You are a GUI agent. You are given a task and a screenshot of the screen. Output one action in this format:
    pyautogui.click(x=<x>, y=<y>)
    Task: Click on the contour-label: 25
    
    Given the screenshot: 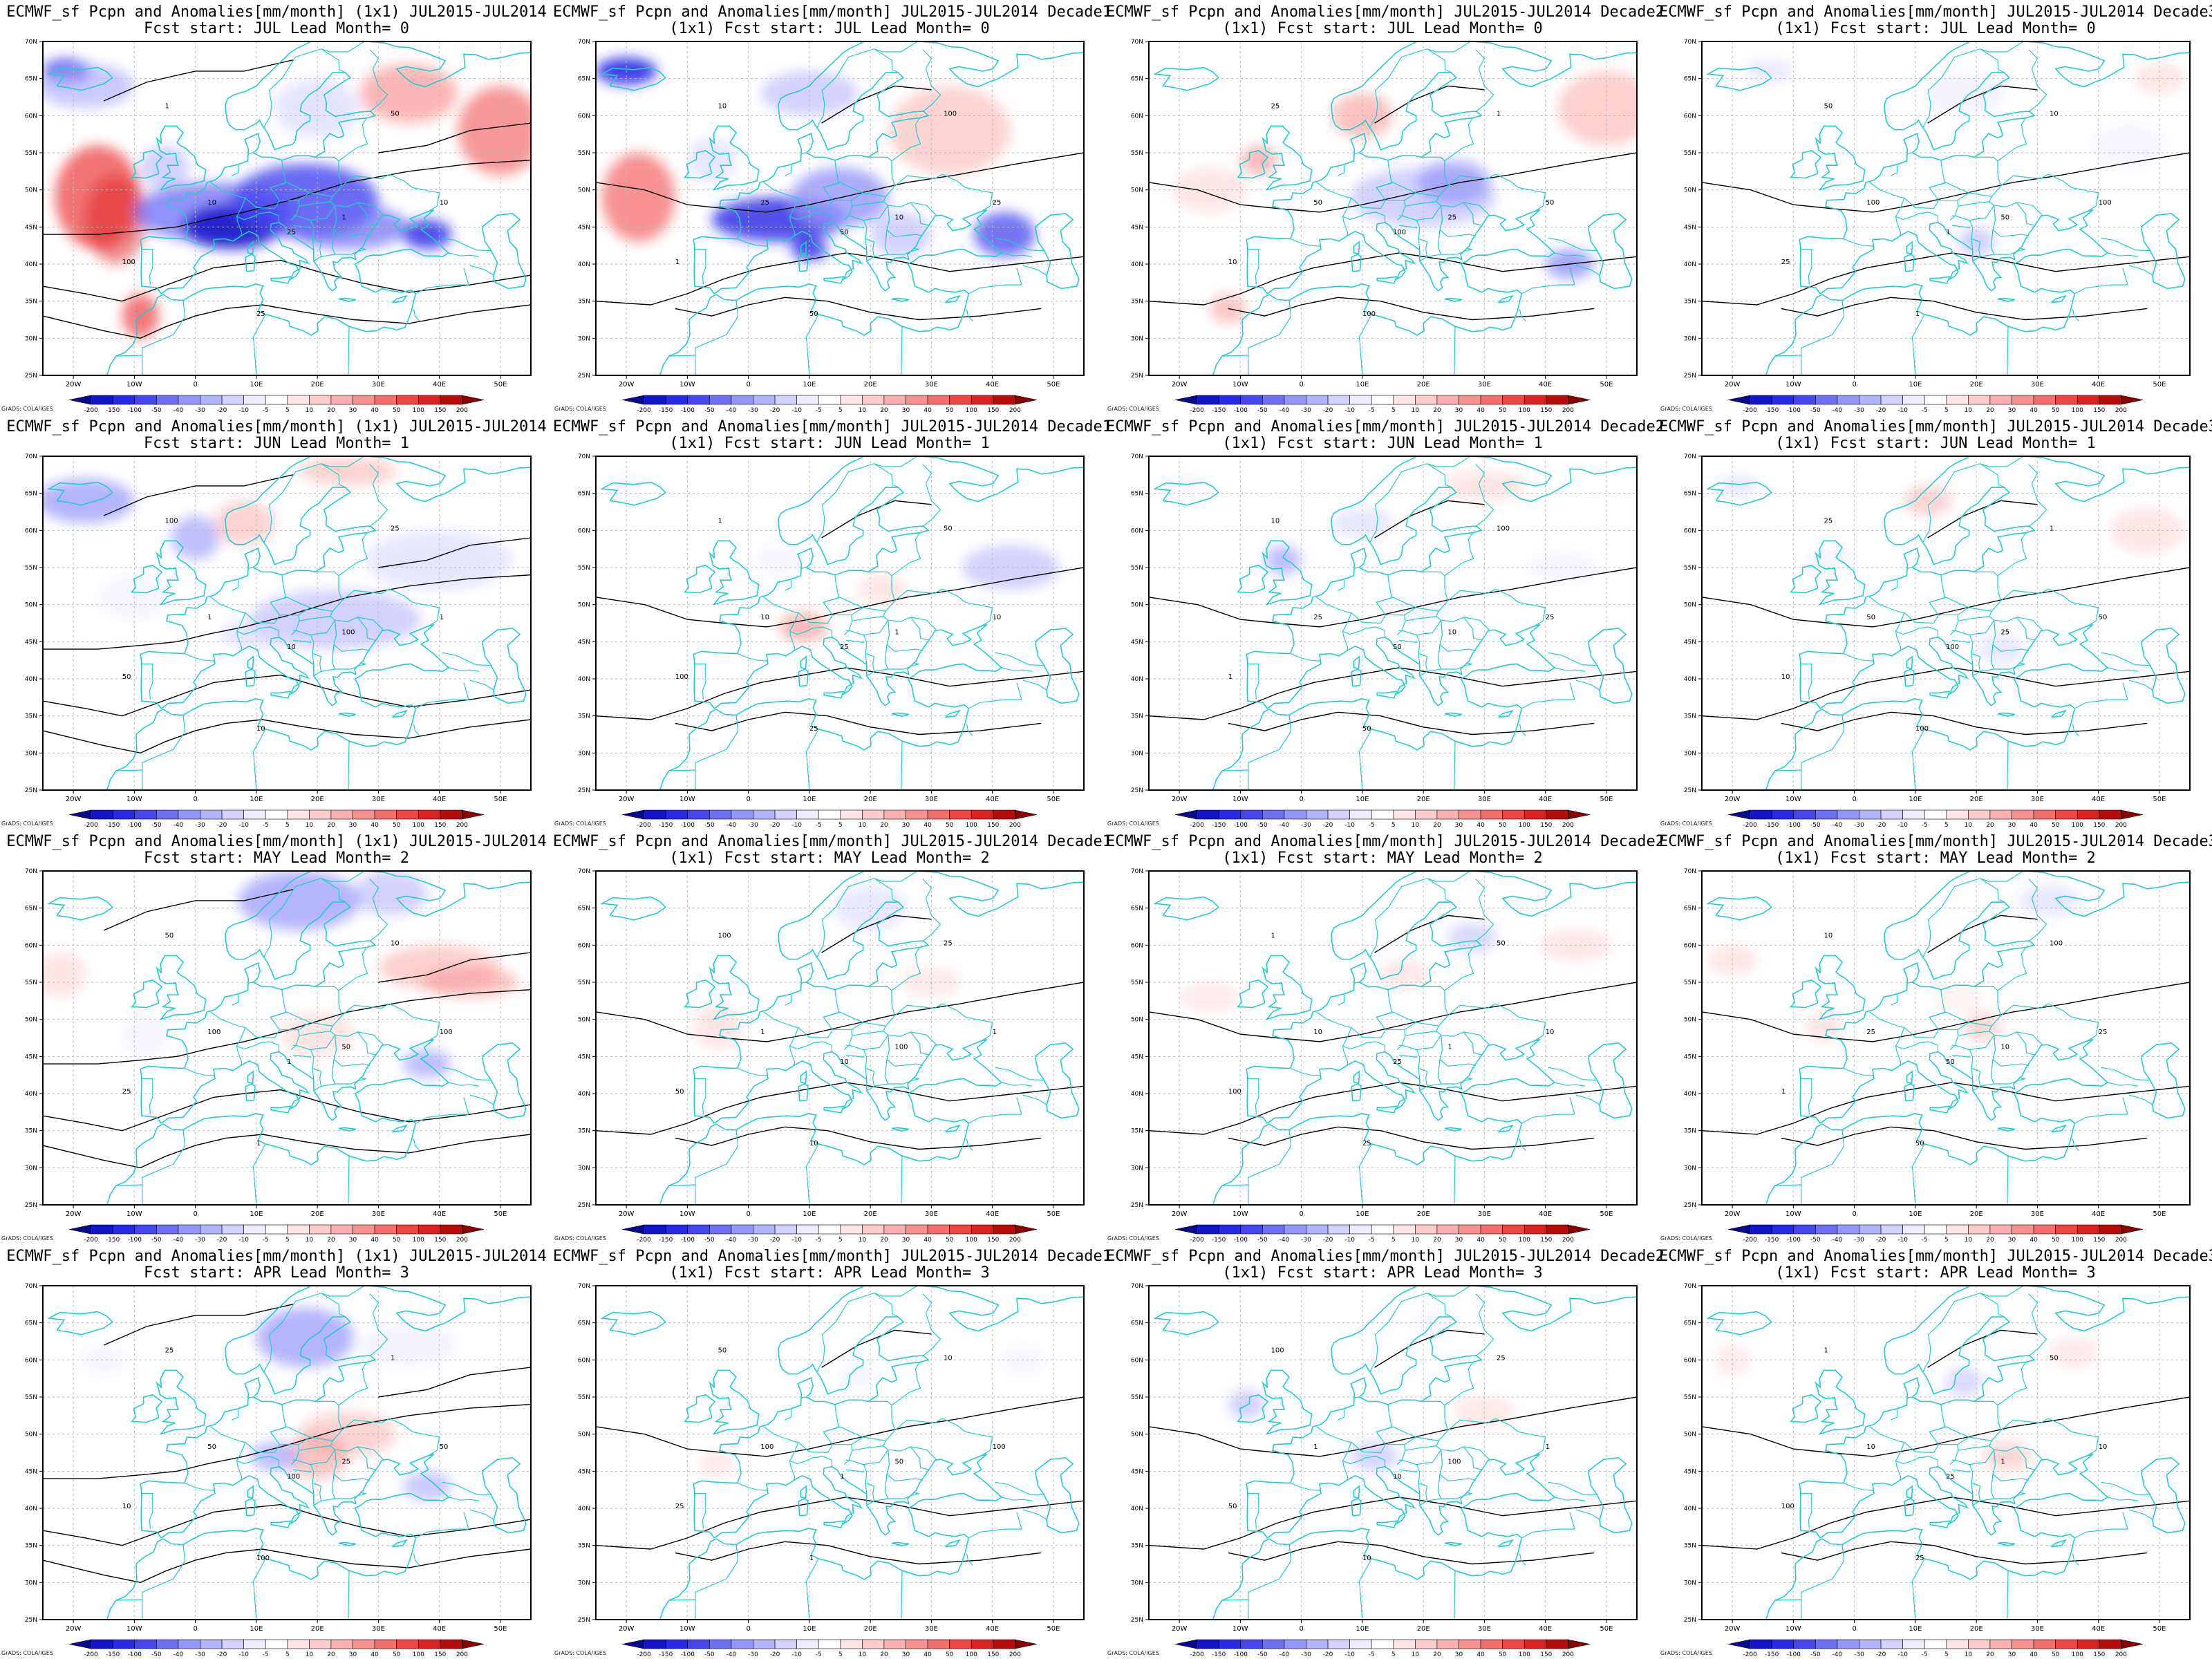 What is the action you would take?
    pyautogui.click(x=1366, y=1143)
    